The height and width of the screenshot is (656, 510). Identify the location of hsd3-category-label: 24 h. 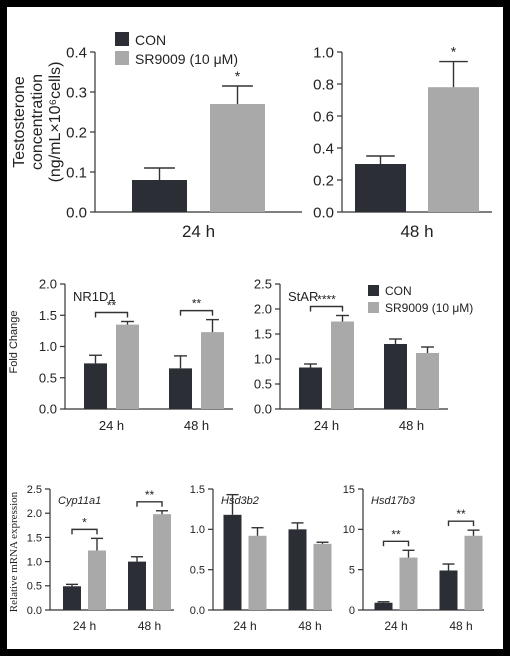
(244, 626).